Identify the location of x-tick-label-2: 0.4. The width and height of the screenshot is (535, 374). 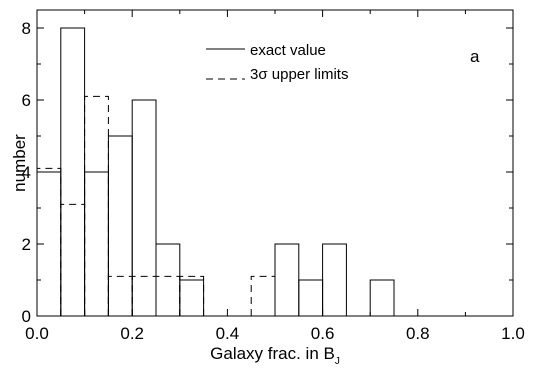
(228, 333).